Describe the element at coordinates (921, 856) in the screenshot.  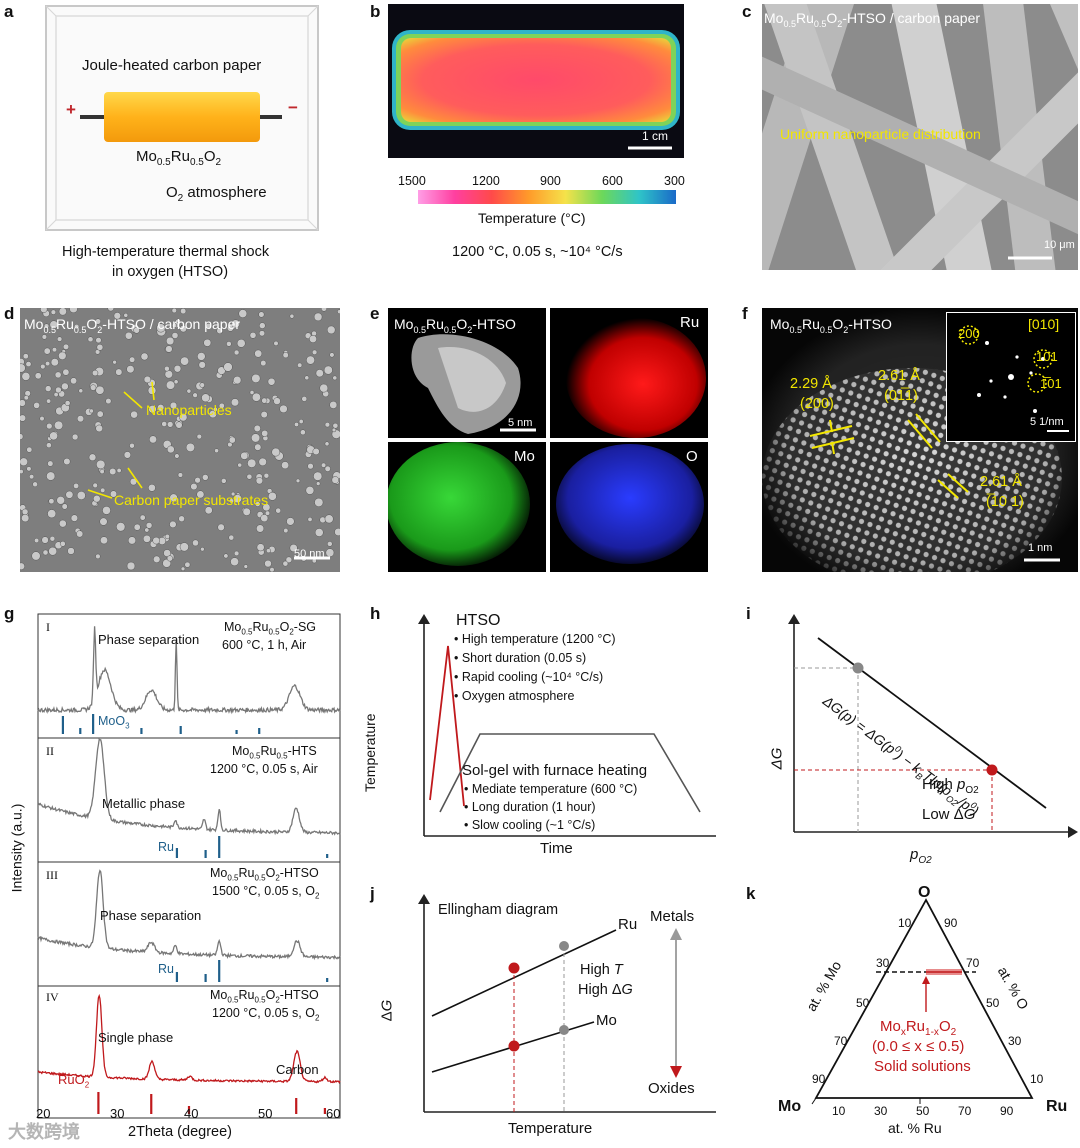
I see `i-xlabel: pO2` at that location.